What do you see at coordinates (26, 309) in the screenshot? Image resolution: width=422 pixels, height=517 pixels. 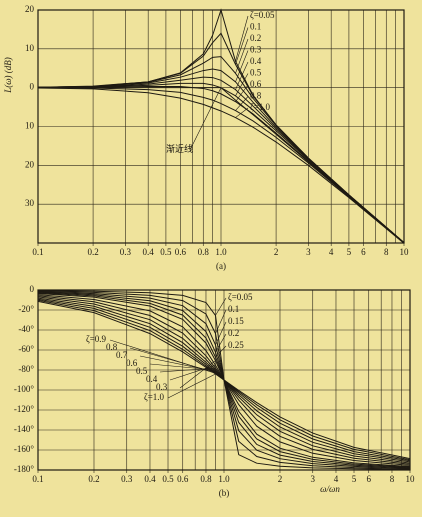 I see `y-tick-label: -20°` at bounding box center [26, 309].